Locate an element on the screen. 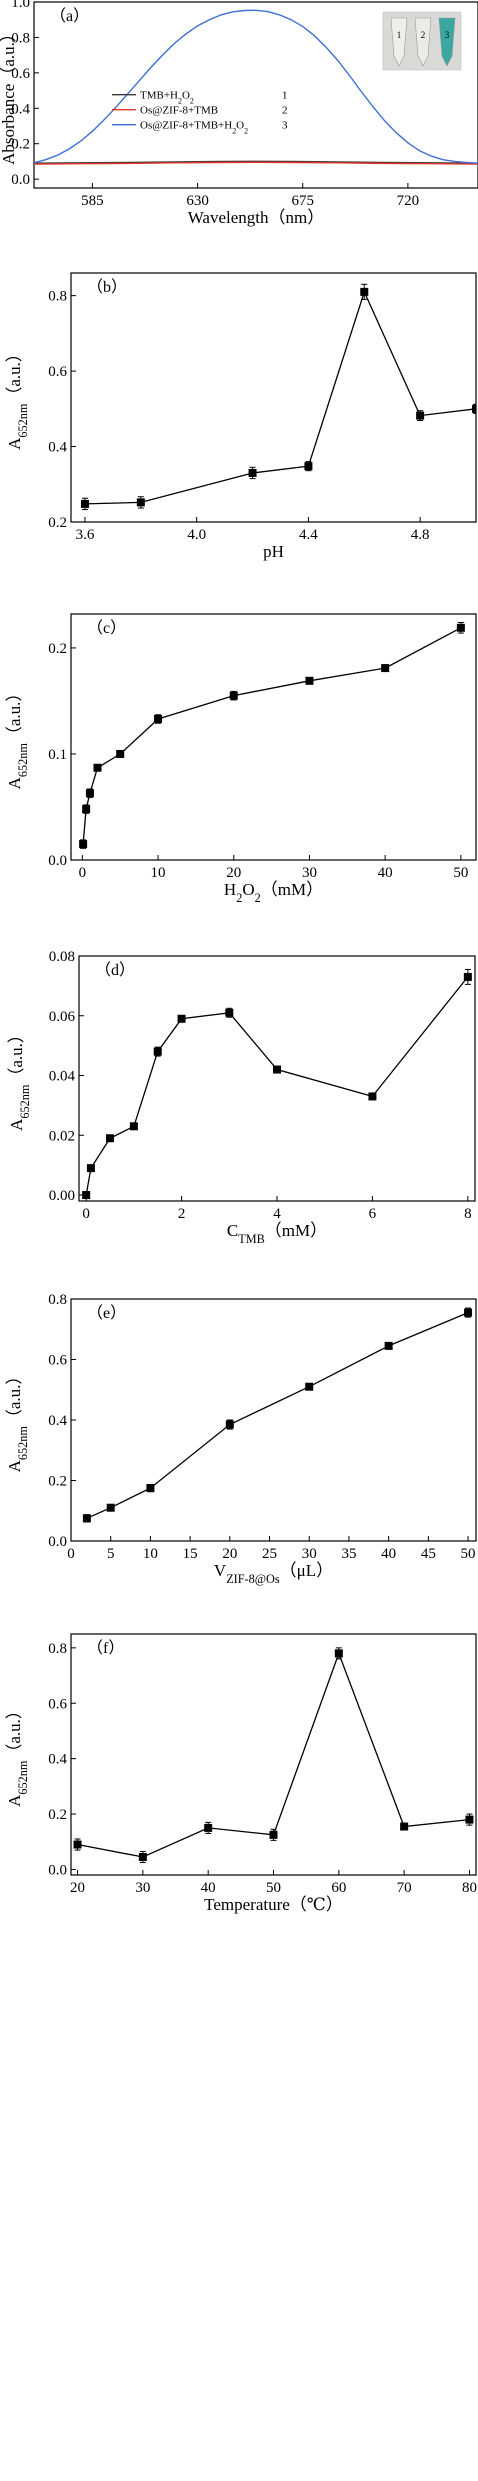  legend-entry: Os@ZIF-8+TMB is located at coordinates (179, 111).